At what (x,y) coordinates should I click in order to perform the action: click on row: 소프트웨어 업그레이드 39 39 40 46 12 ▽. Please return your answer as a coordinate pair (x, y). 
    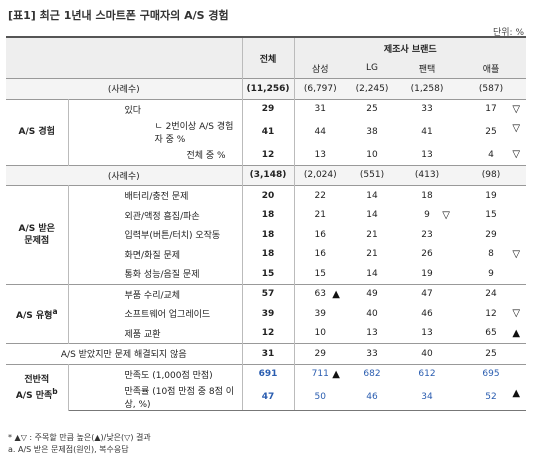
    Looking at the image, I should click on (266, 314).